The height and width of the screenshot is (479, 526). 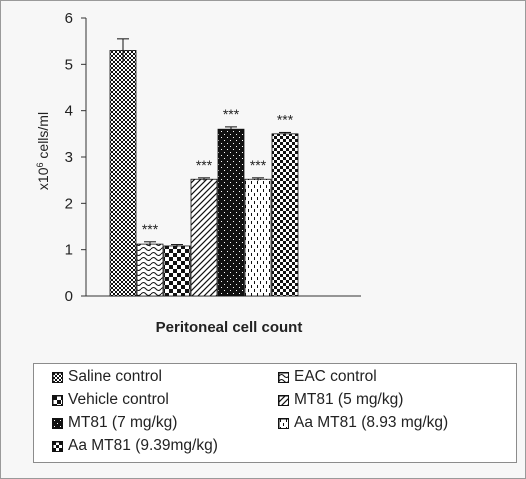 I want to click on y-axis-label-unit: cells/ml, so click(x=43, y=137).